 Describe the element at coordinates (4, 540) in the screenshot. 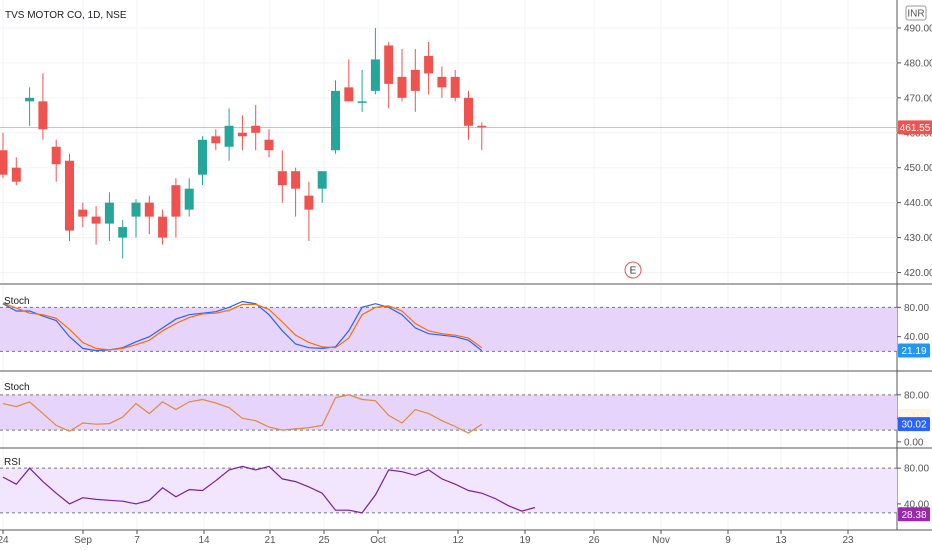

I see `time-tick-label: 24` at that location.